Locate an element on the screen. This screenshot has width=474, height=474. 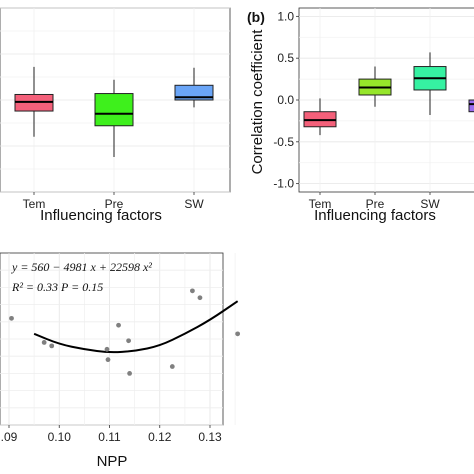
x-tick-label: 0.10 is located at coordinates (60, 437).